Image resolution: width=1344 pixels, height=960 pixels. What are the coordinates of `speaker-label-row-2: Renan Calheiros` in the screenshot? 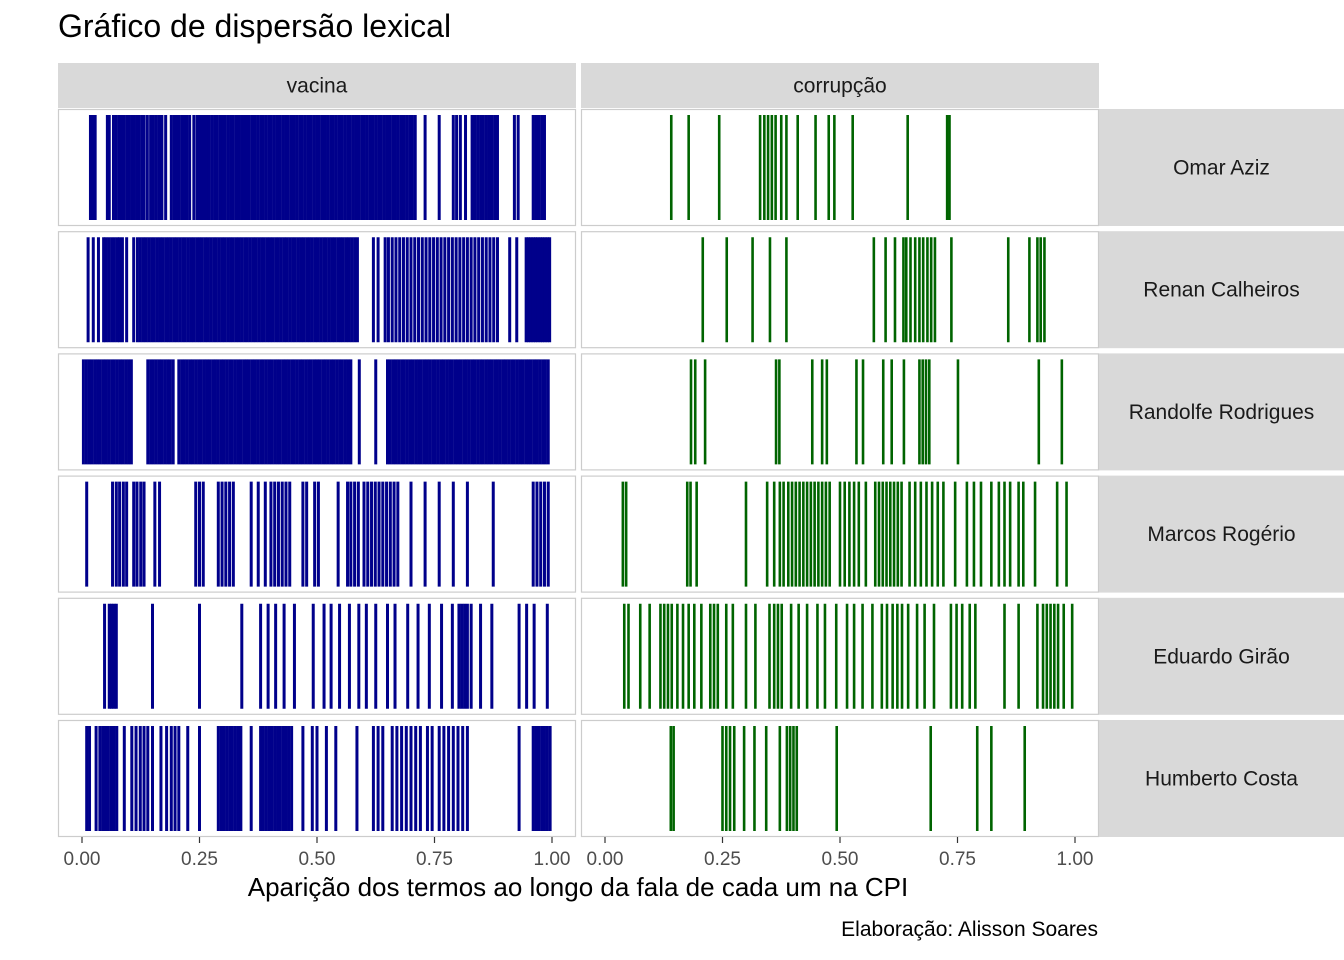 It's located at (1221, 290).